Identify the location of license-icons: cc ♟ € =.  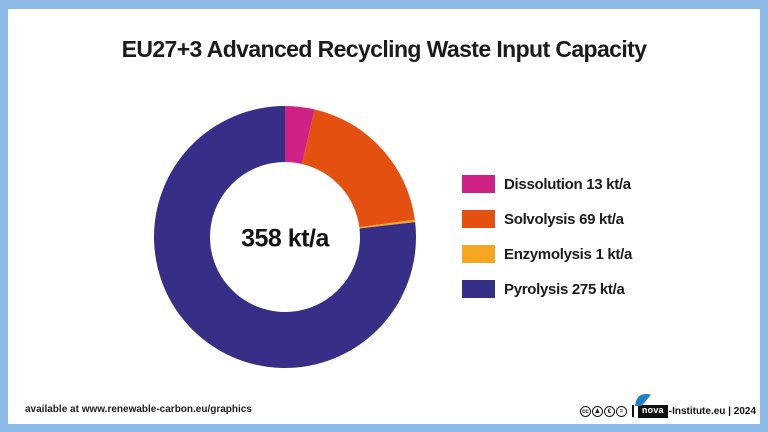
(603, 411).